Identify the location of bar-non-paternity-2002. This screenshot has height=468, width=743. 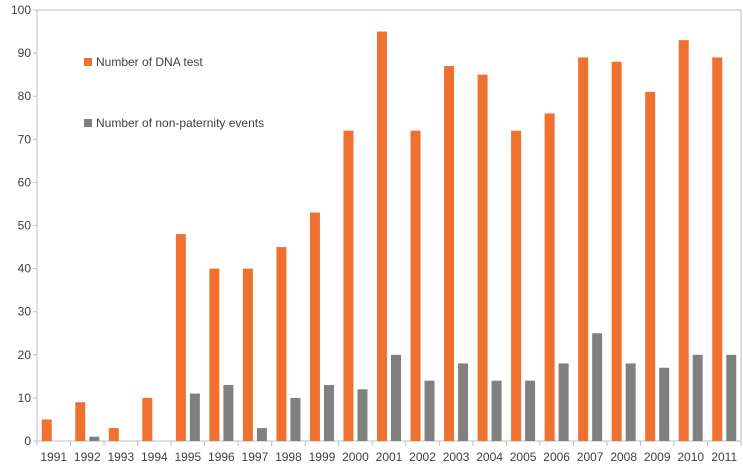
(429, 410).